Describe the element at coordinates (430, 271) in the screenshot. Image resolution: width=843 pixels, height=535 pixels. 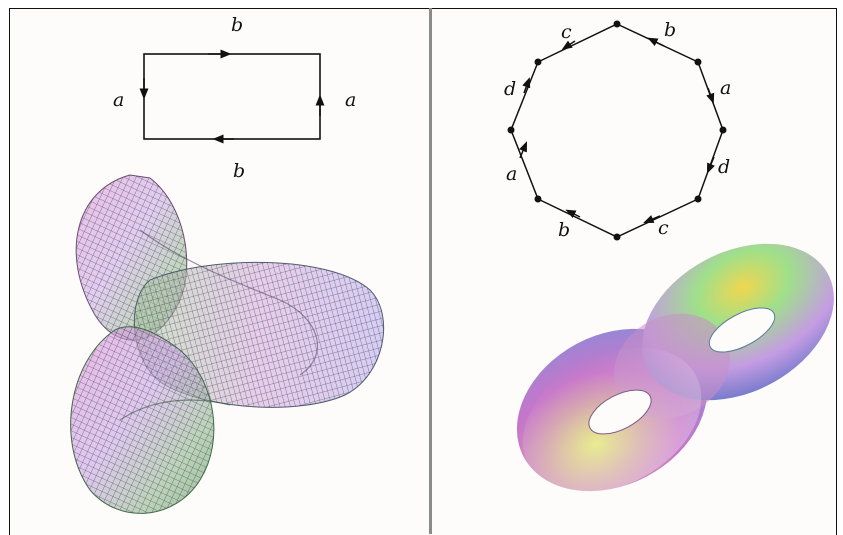
I see `panel-divider` at that location.